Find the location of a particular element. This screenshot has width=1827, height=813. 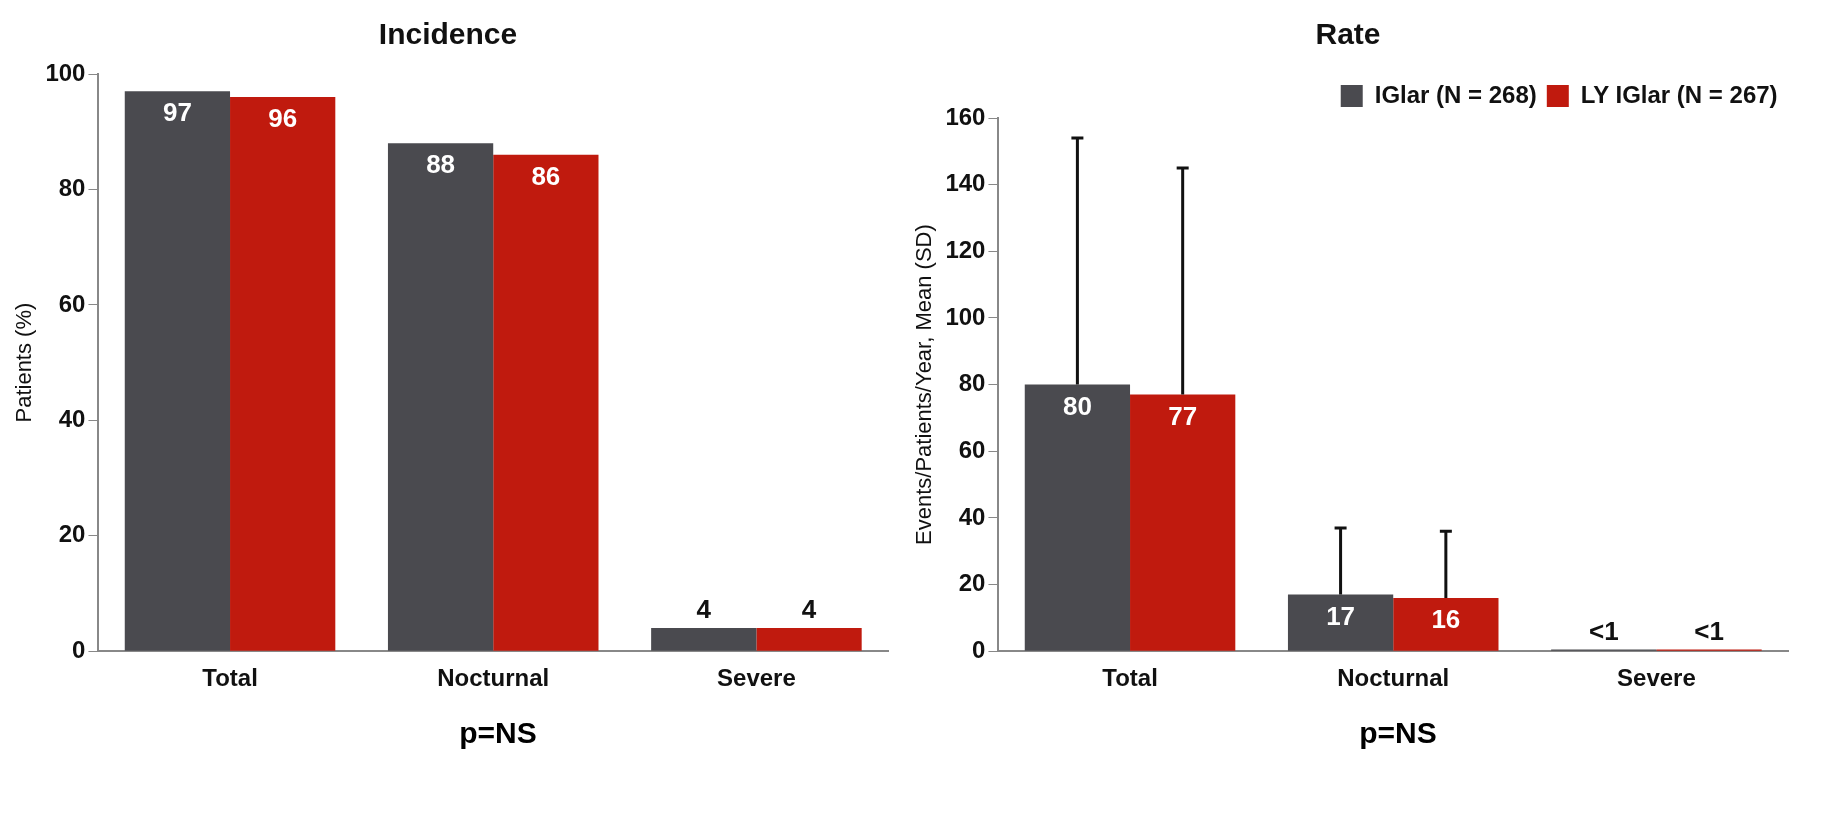

data-label: 86 is located at coordinates (546, 175).